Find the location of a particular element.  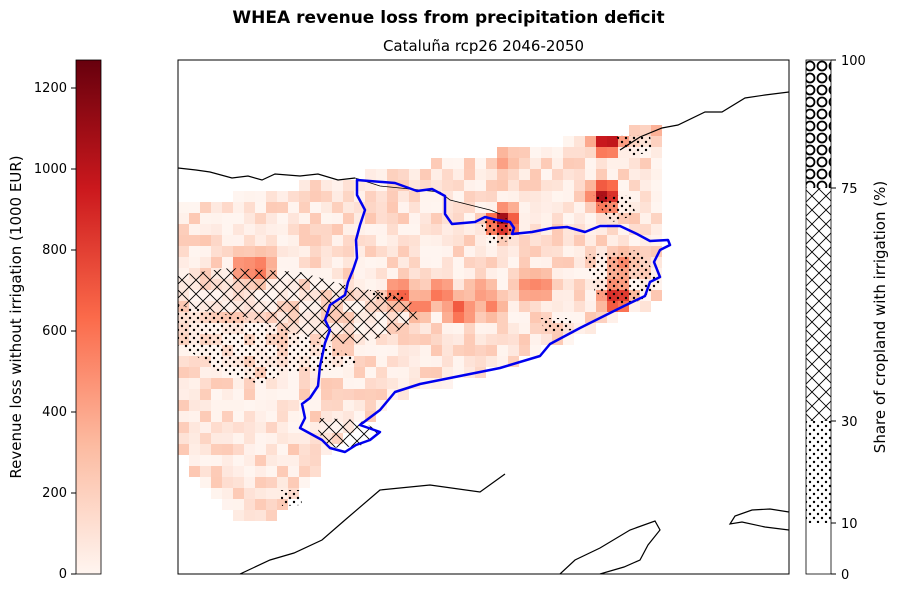

irrigation-tick-0: 0 is located at coordinates (845, 575).